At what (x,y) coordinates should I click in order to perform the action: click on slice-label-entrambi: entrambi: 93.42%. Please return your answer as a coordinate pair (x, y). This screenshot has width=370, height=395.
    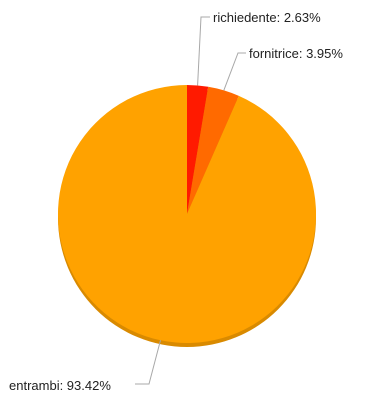
    Looking at the image, I should click on (60, 385).